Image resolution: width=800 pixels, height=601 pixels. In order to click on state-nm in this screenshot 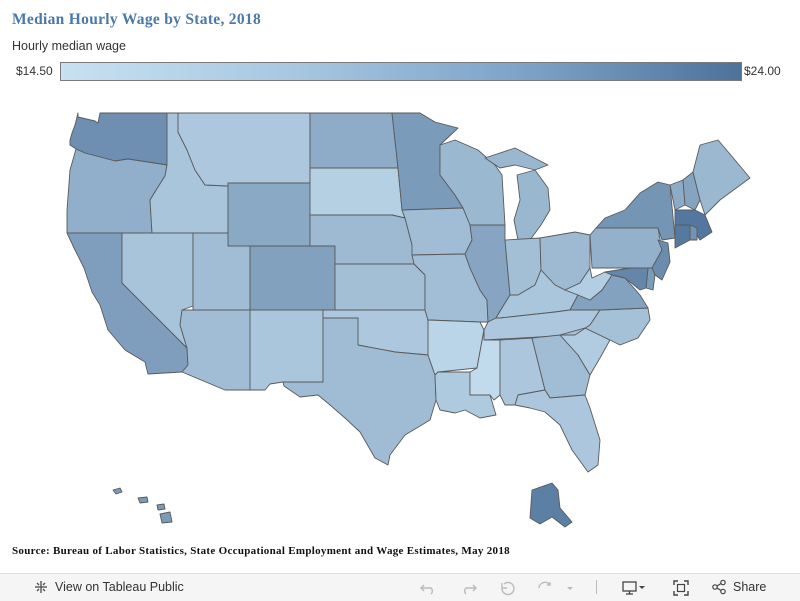, I will do `click(286, 350)`.